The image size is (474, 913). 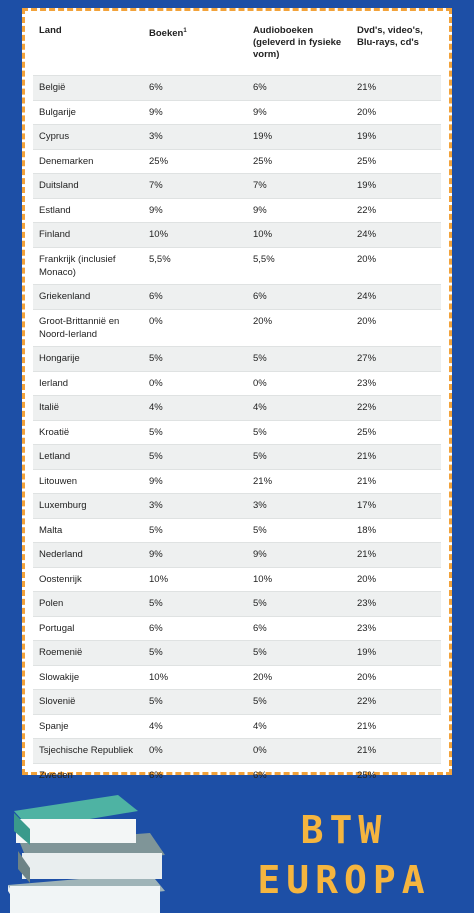 I want to click on country-cell: Estland, so click(x=88, y=210).